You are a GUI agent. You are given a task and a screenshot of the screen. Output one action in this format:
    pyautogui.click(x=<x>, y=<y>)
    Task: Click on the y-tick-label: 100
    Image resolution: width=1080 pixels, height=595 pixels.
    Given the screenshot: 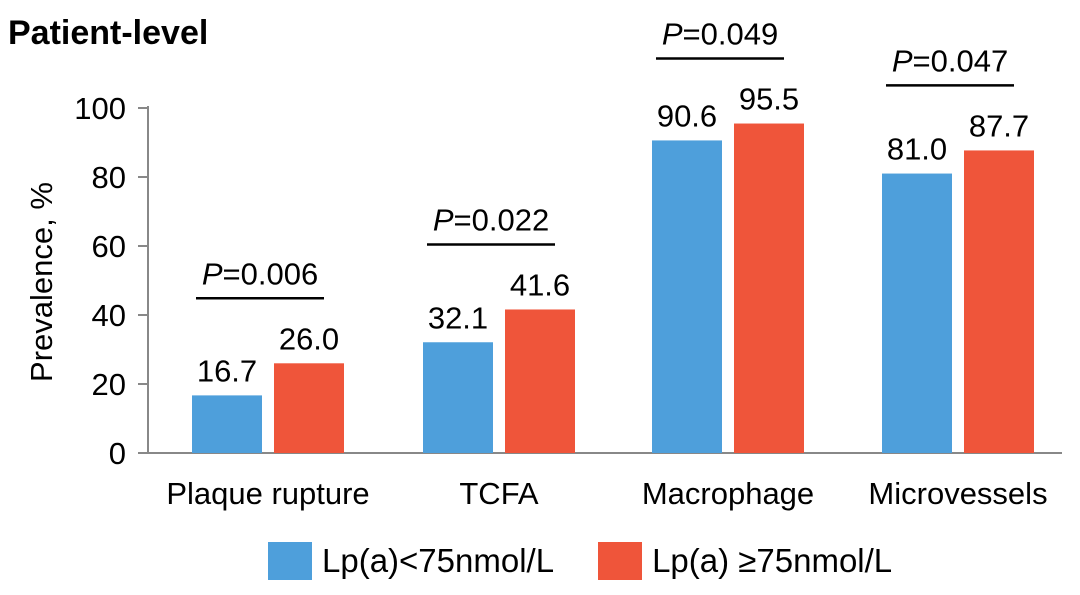 What is the action you would take?
    pyautogui.click(x=100, y=108)
    